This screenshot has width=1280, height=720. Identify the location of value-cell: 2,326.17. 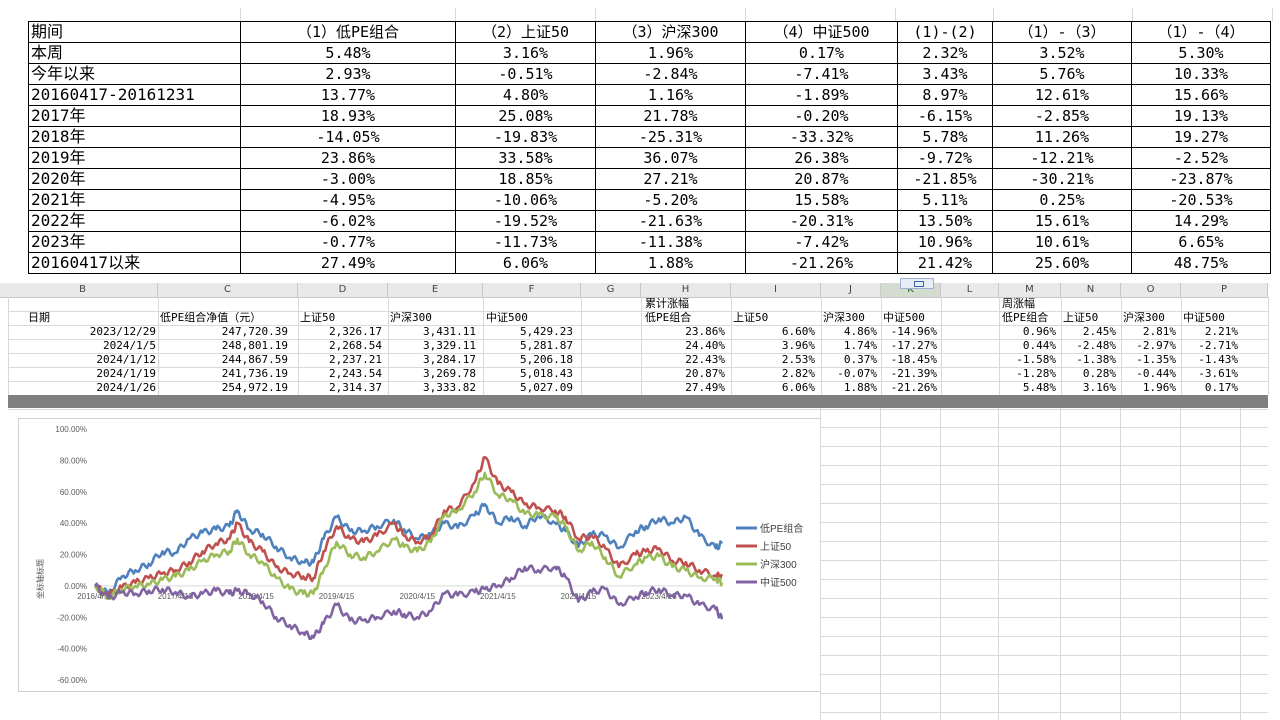
(355, 331).